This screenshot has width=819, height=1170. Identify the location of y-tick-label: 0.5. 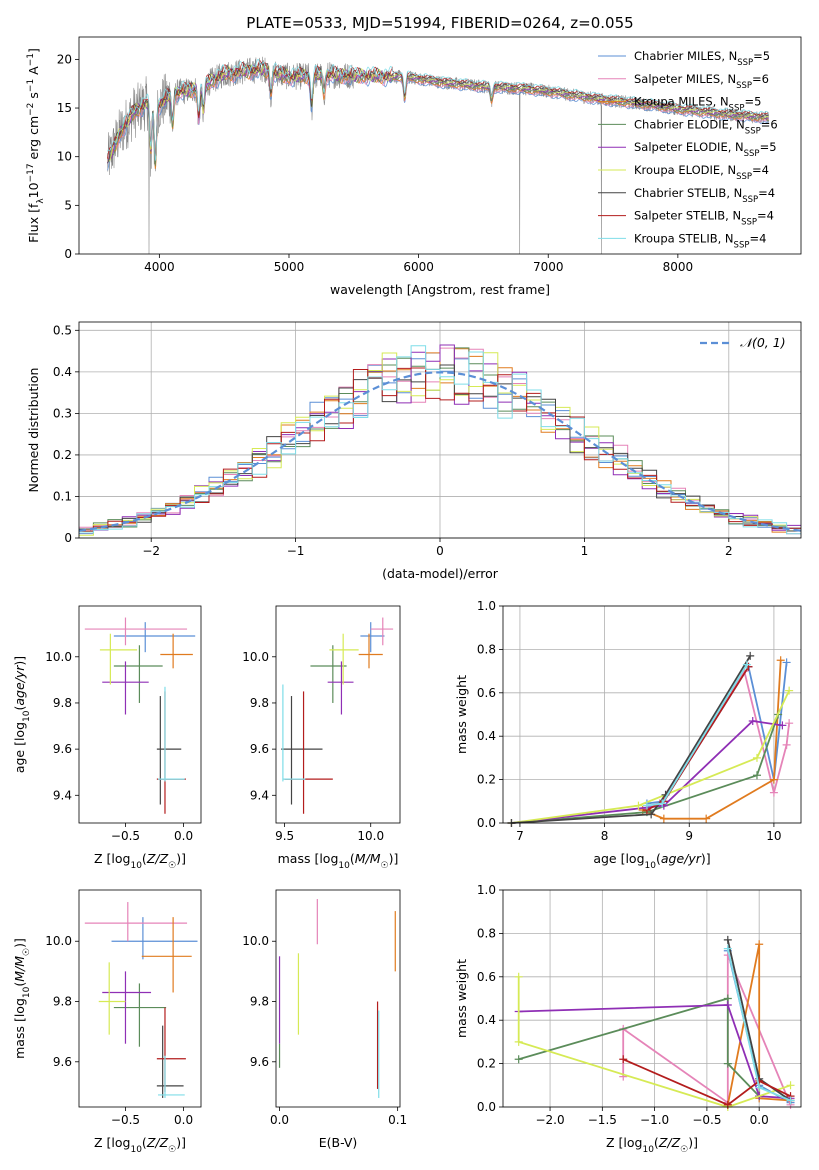
(62, 330).